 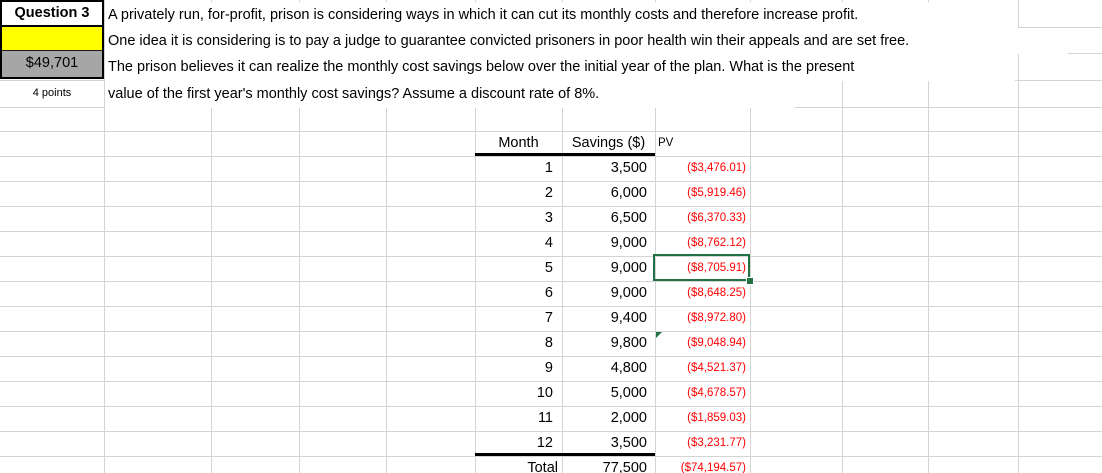 What do you see at coordinates (548, 343) in the screenshot?
I see `cell-month-8: 8` at bounding box center [548, 343].